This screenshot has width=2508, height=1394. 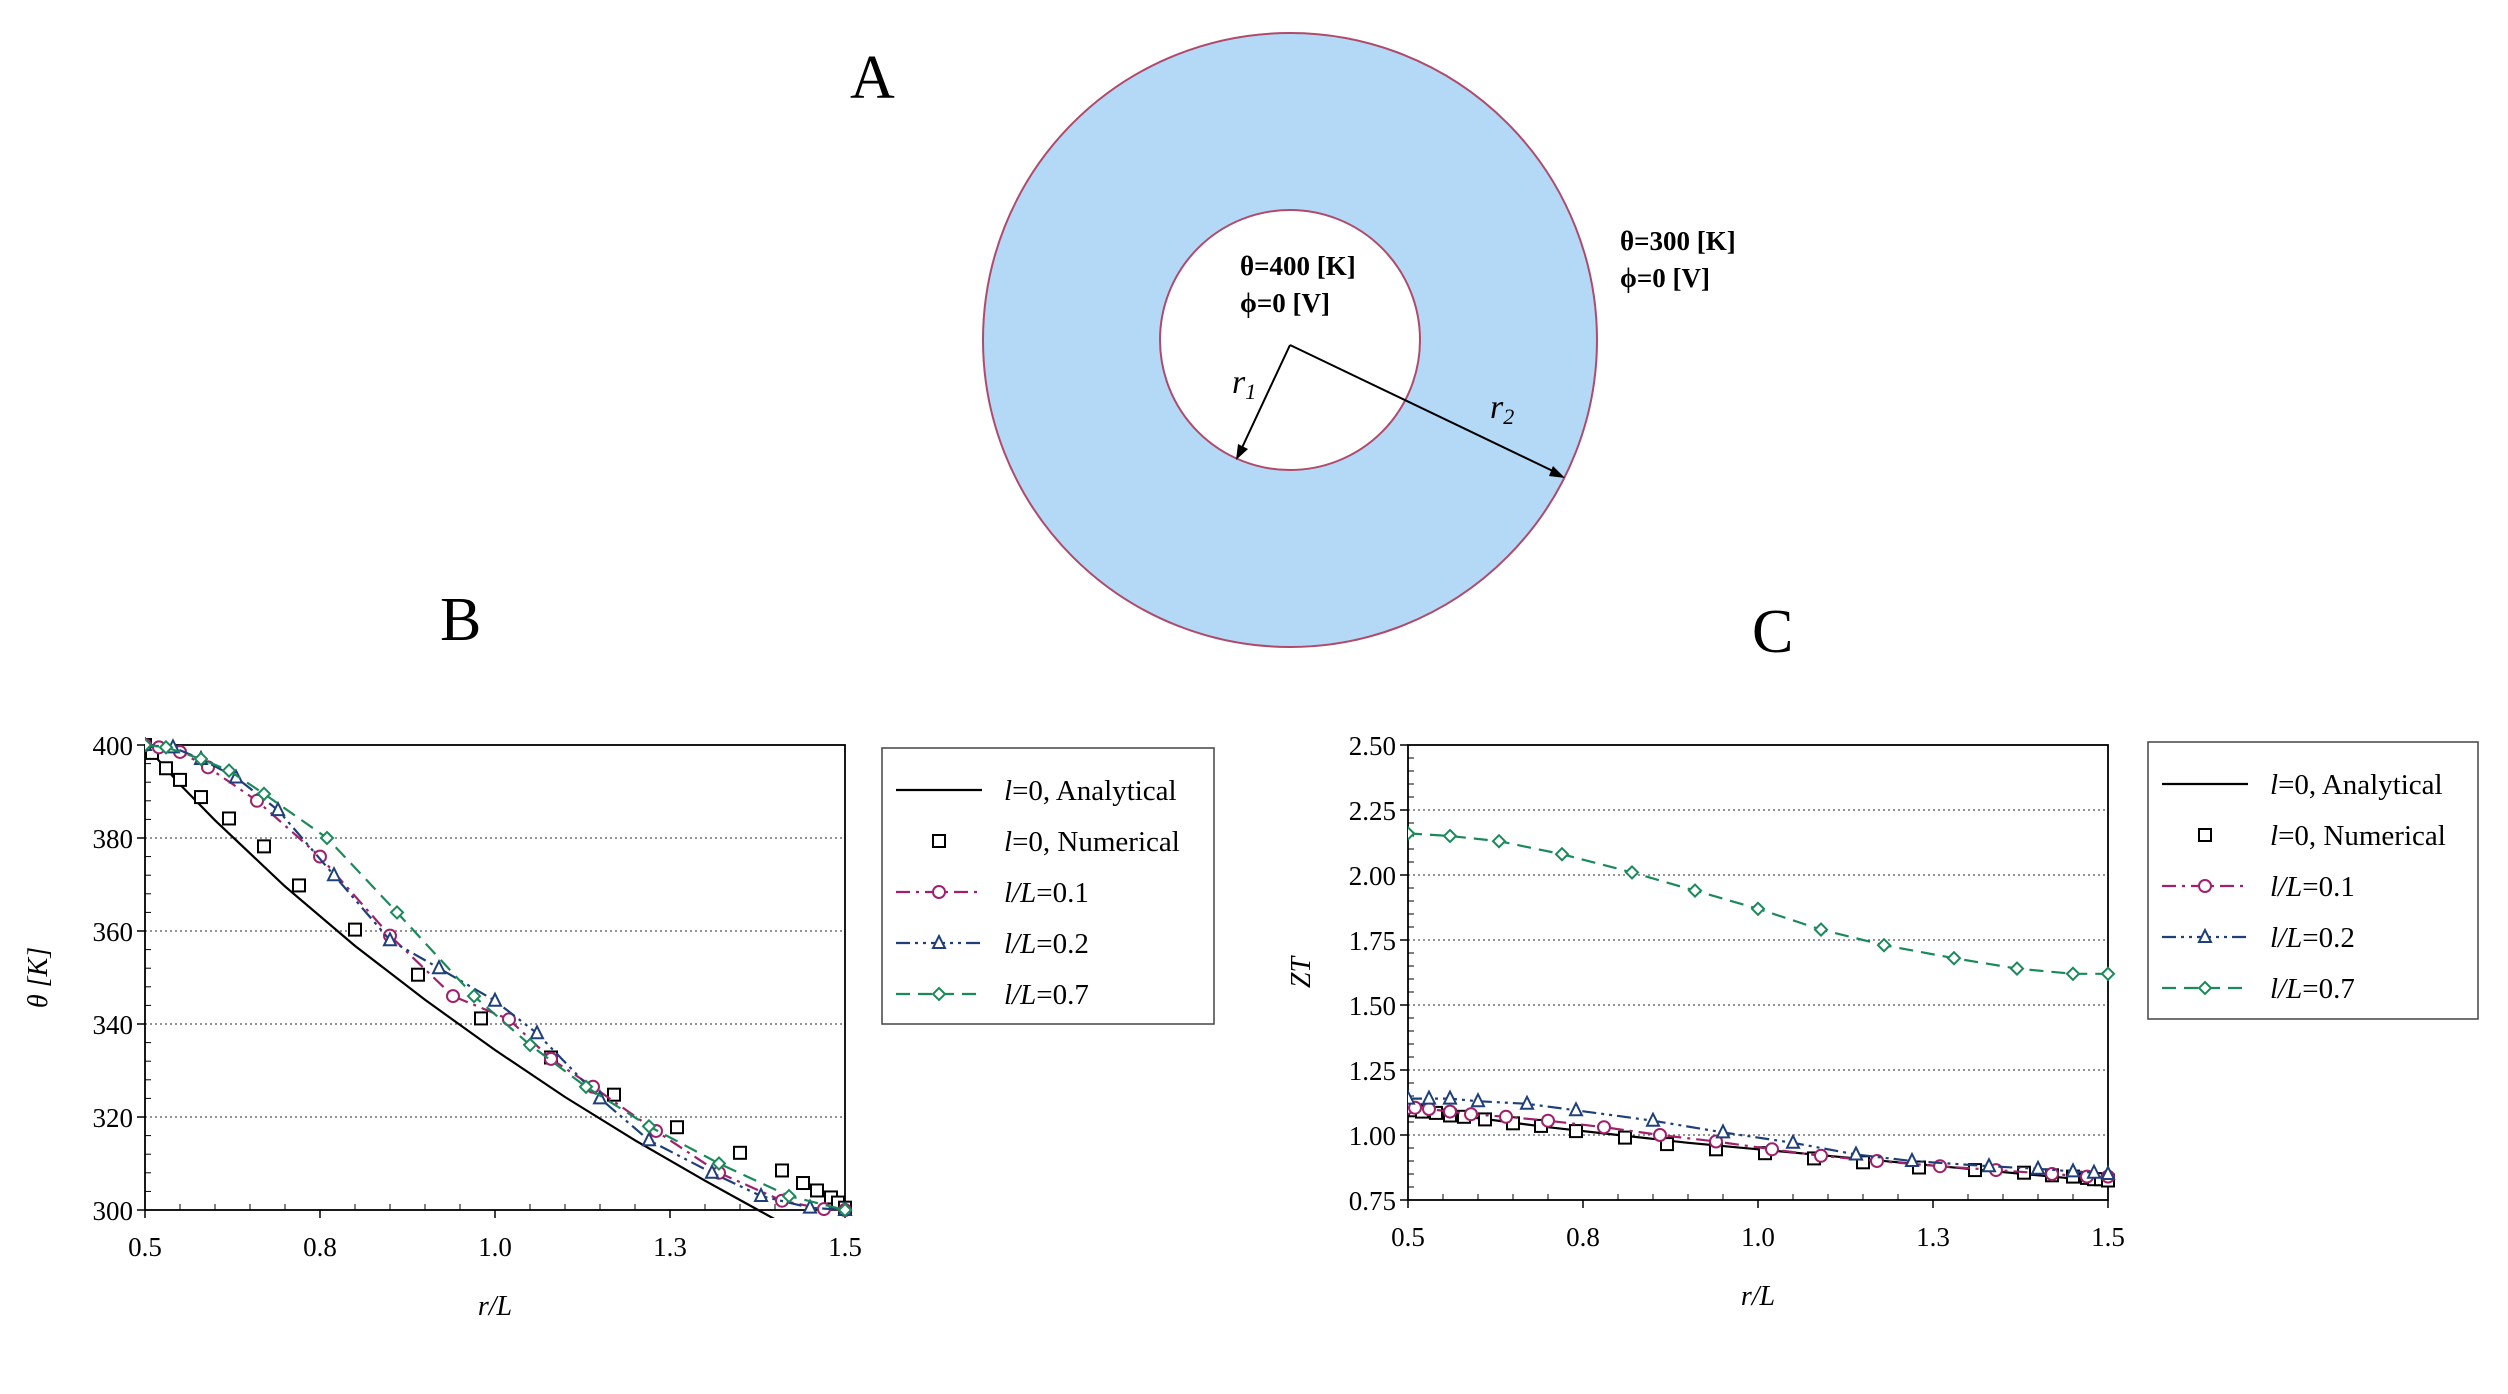 I want to click on r2-arrowhead, so click(x=1557, y=472).